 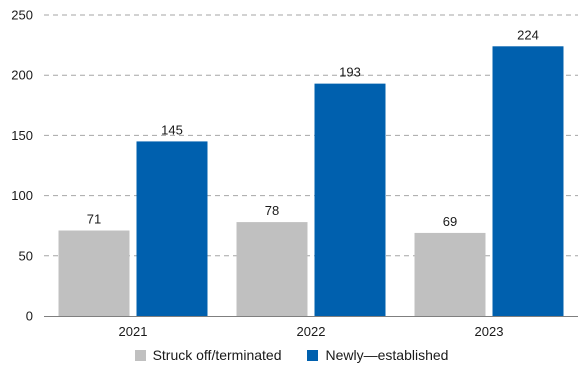 I want to click on y-tick-label: 150, so click(x=22, y=135).